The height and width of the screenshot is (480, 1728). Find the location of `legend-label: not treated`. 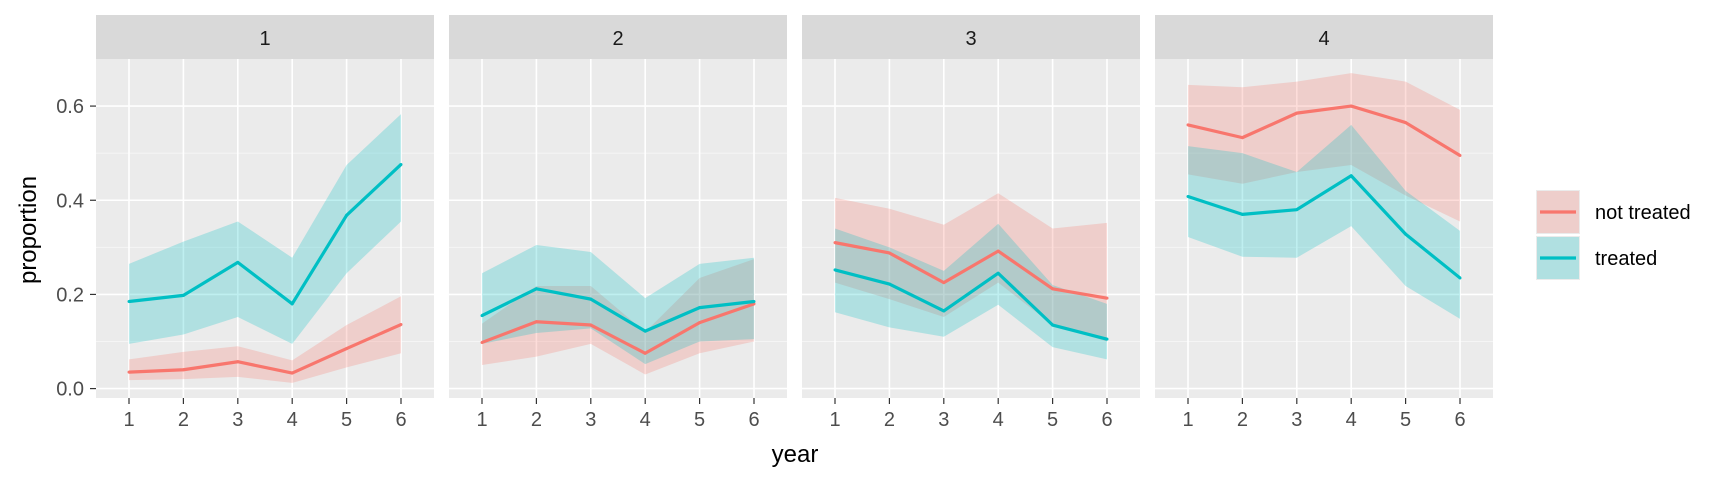

legend-label: not treated is located at coordinates (1643, 213).